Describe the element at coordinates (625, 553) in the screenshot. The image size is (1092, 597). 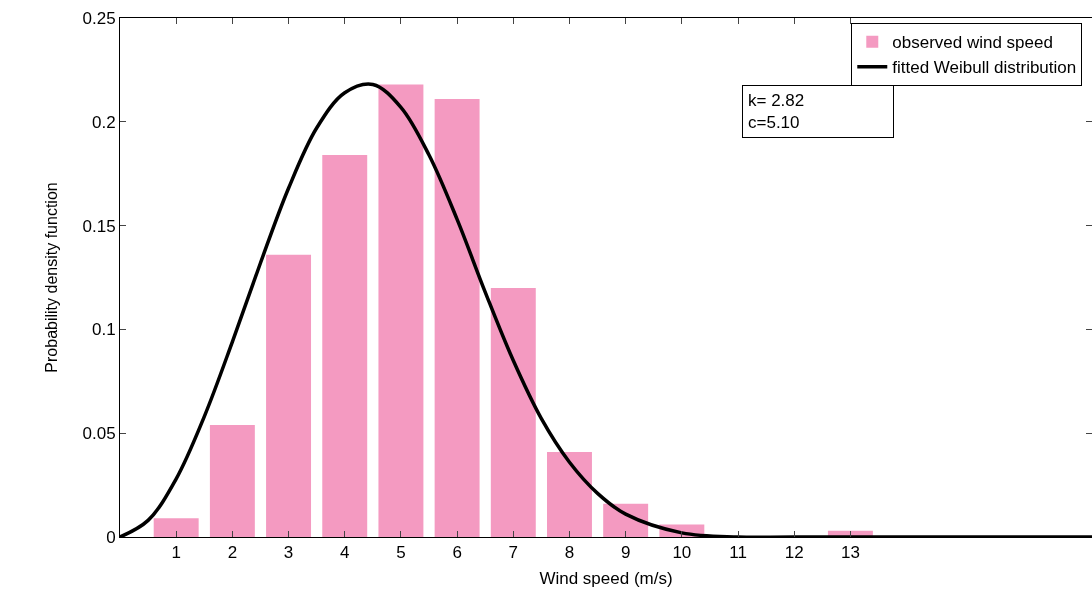
I see `x-tick-label: 9` at that location.